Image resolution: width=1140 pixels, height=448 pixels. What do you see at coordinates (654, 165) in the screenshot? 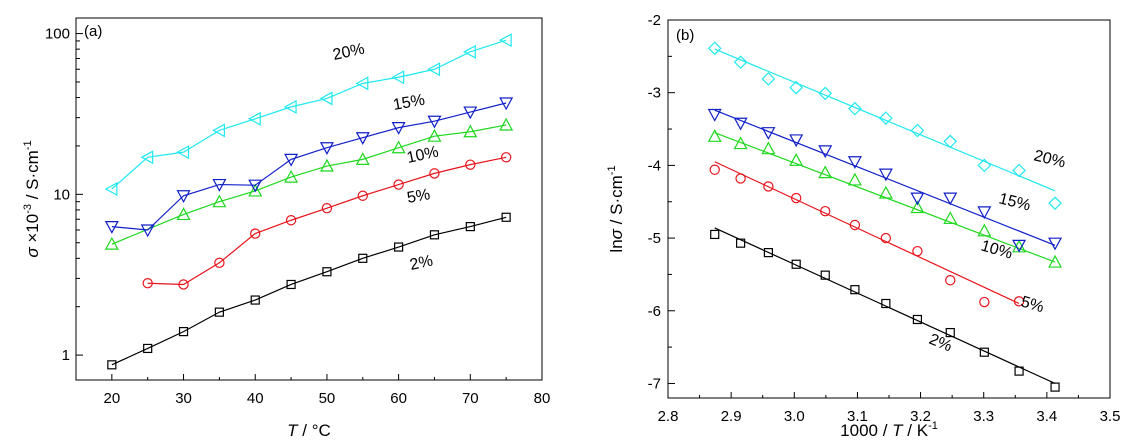
I see `panel-b-y-tick-label: -4` at bounding box center [654, 165].